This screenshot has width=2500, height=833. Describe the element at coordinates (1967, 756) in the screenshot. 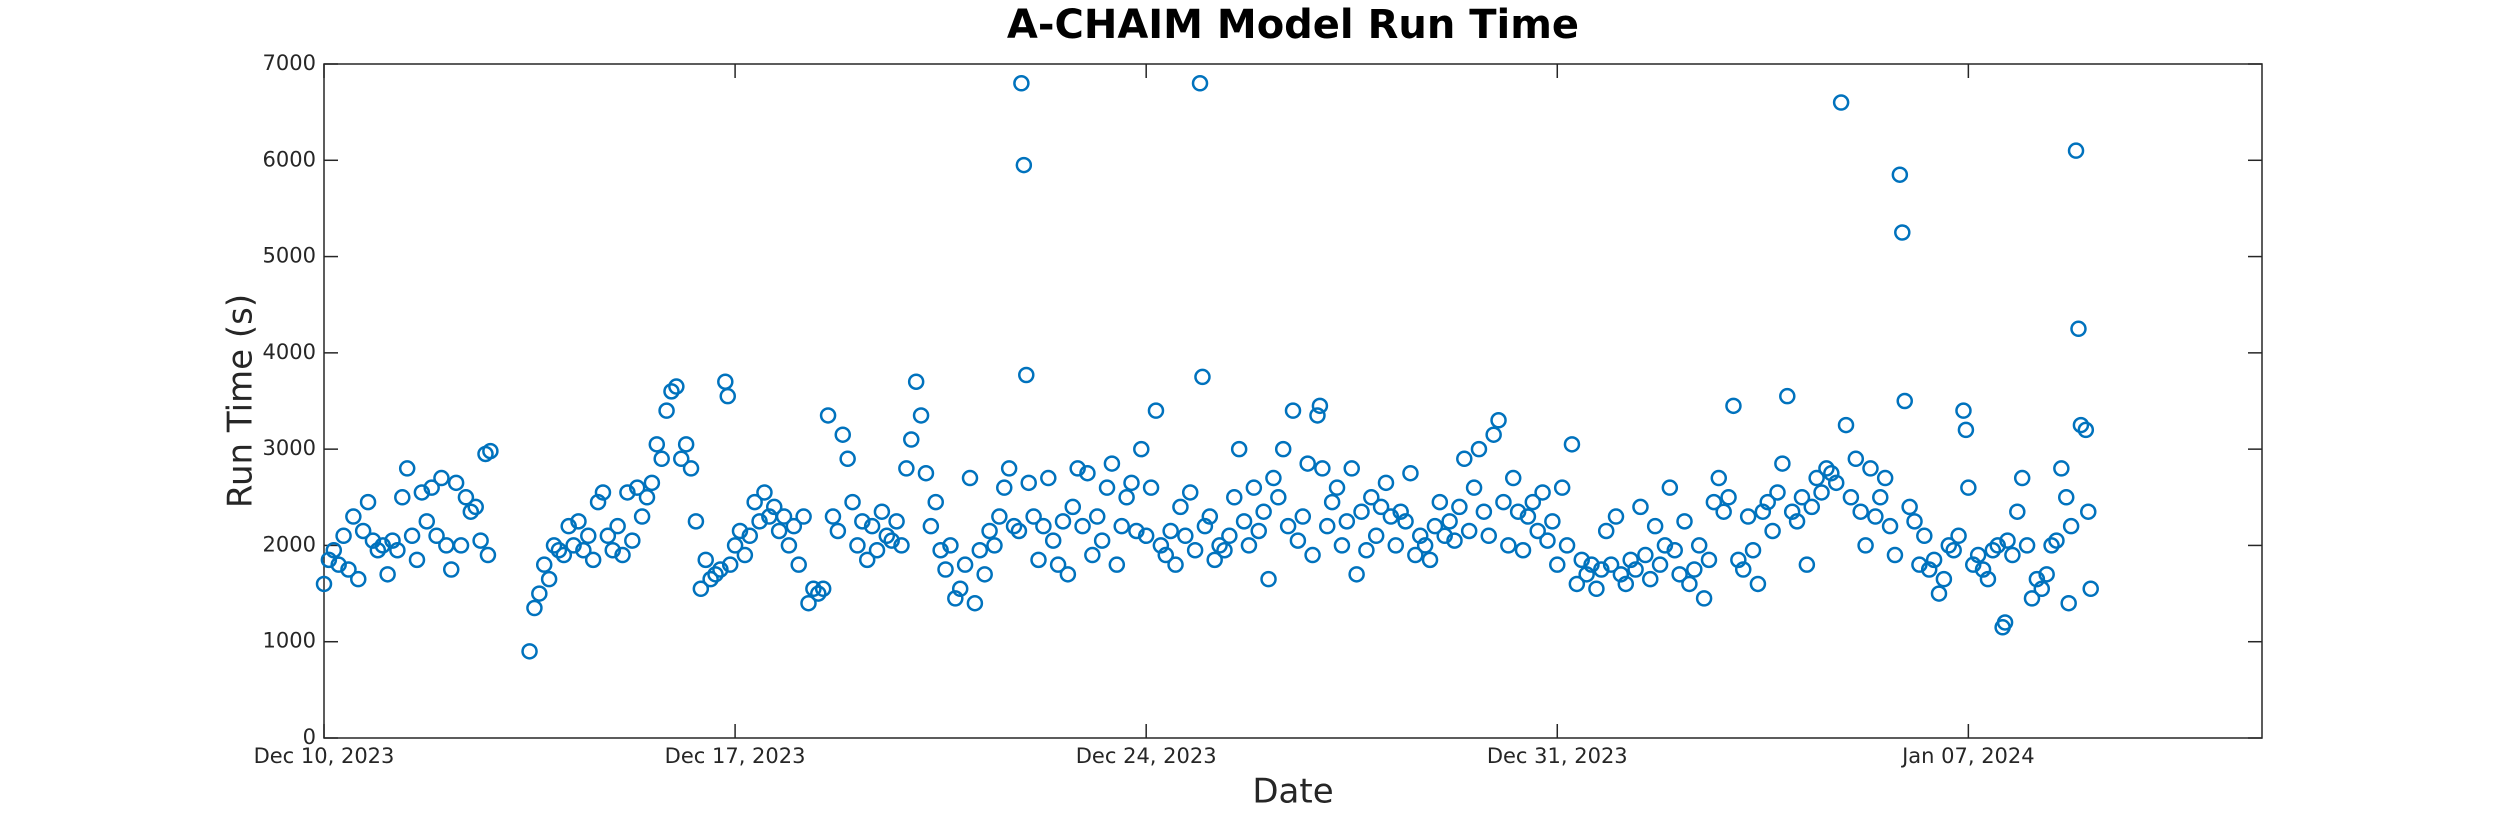

I see `x-tick-label: Jan 07, 2024` at that location.